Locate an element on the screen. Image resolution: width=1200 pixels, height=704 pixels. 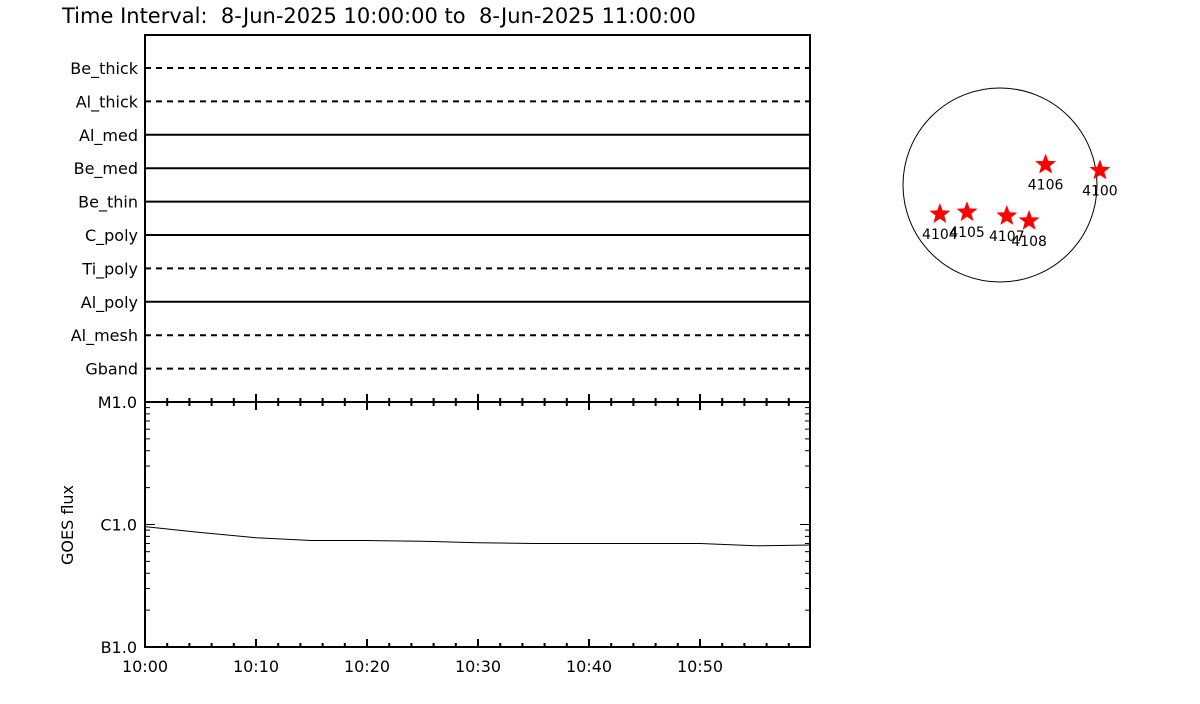
x-tick-label: 10:40 is located at coordinates (589, 666).